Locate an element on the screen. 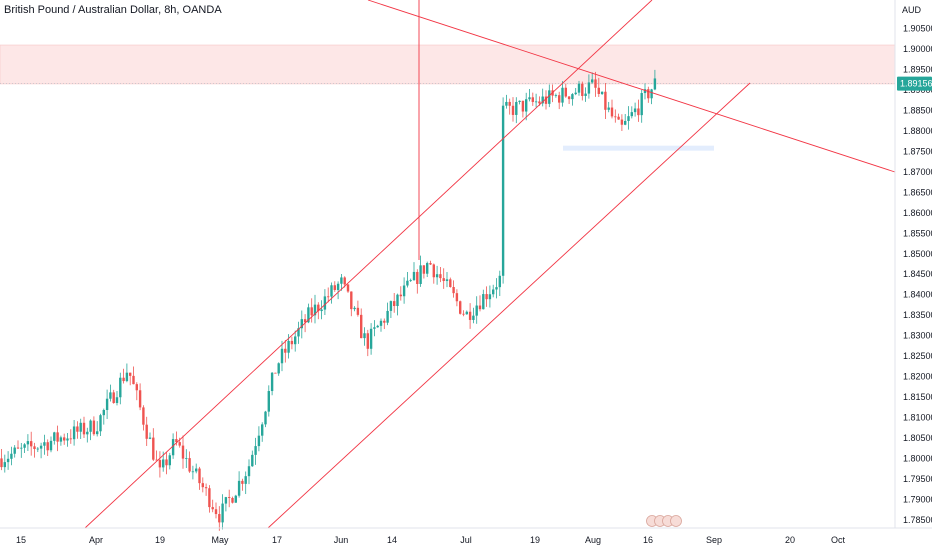 This screenshot has width=932, height=550. y-tick-label: 1.87500 is located at coordinates (917, 151).